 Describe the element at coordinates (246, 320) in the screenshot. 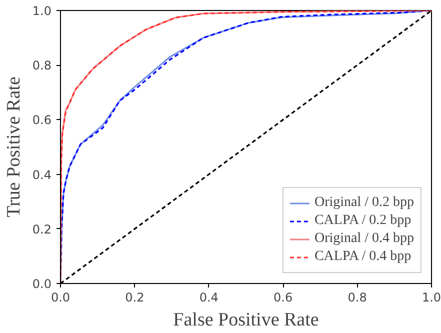

I see `x-axis-title: False Positive Rate` at that location.